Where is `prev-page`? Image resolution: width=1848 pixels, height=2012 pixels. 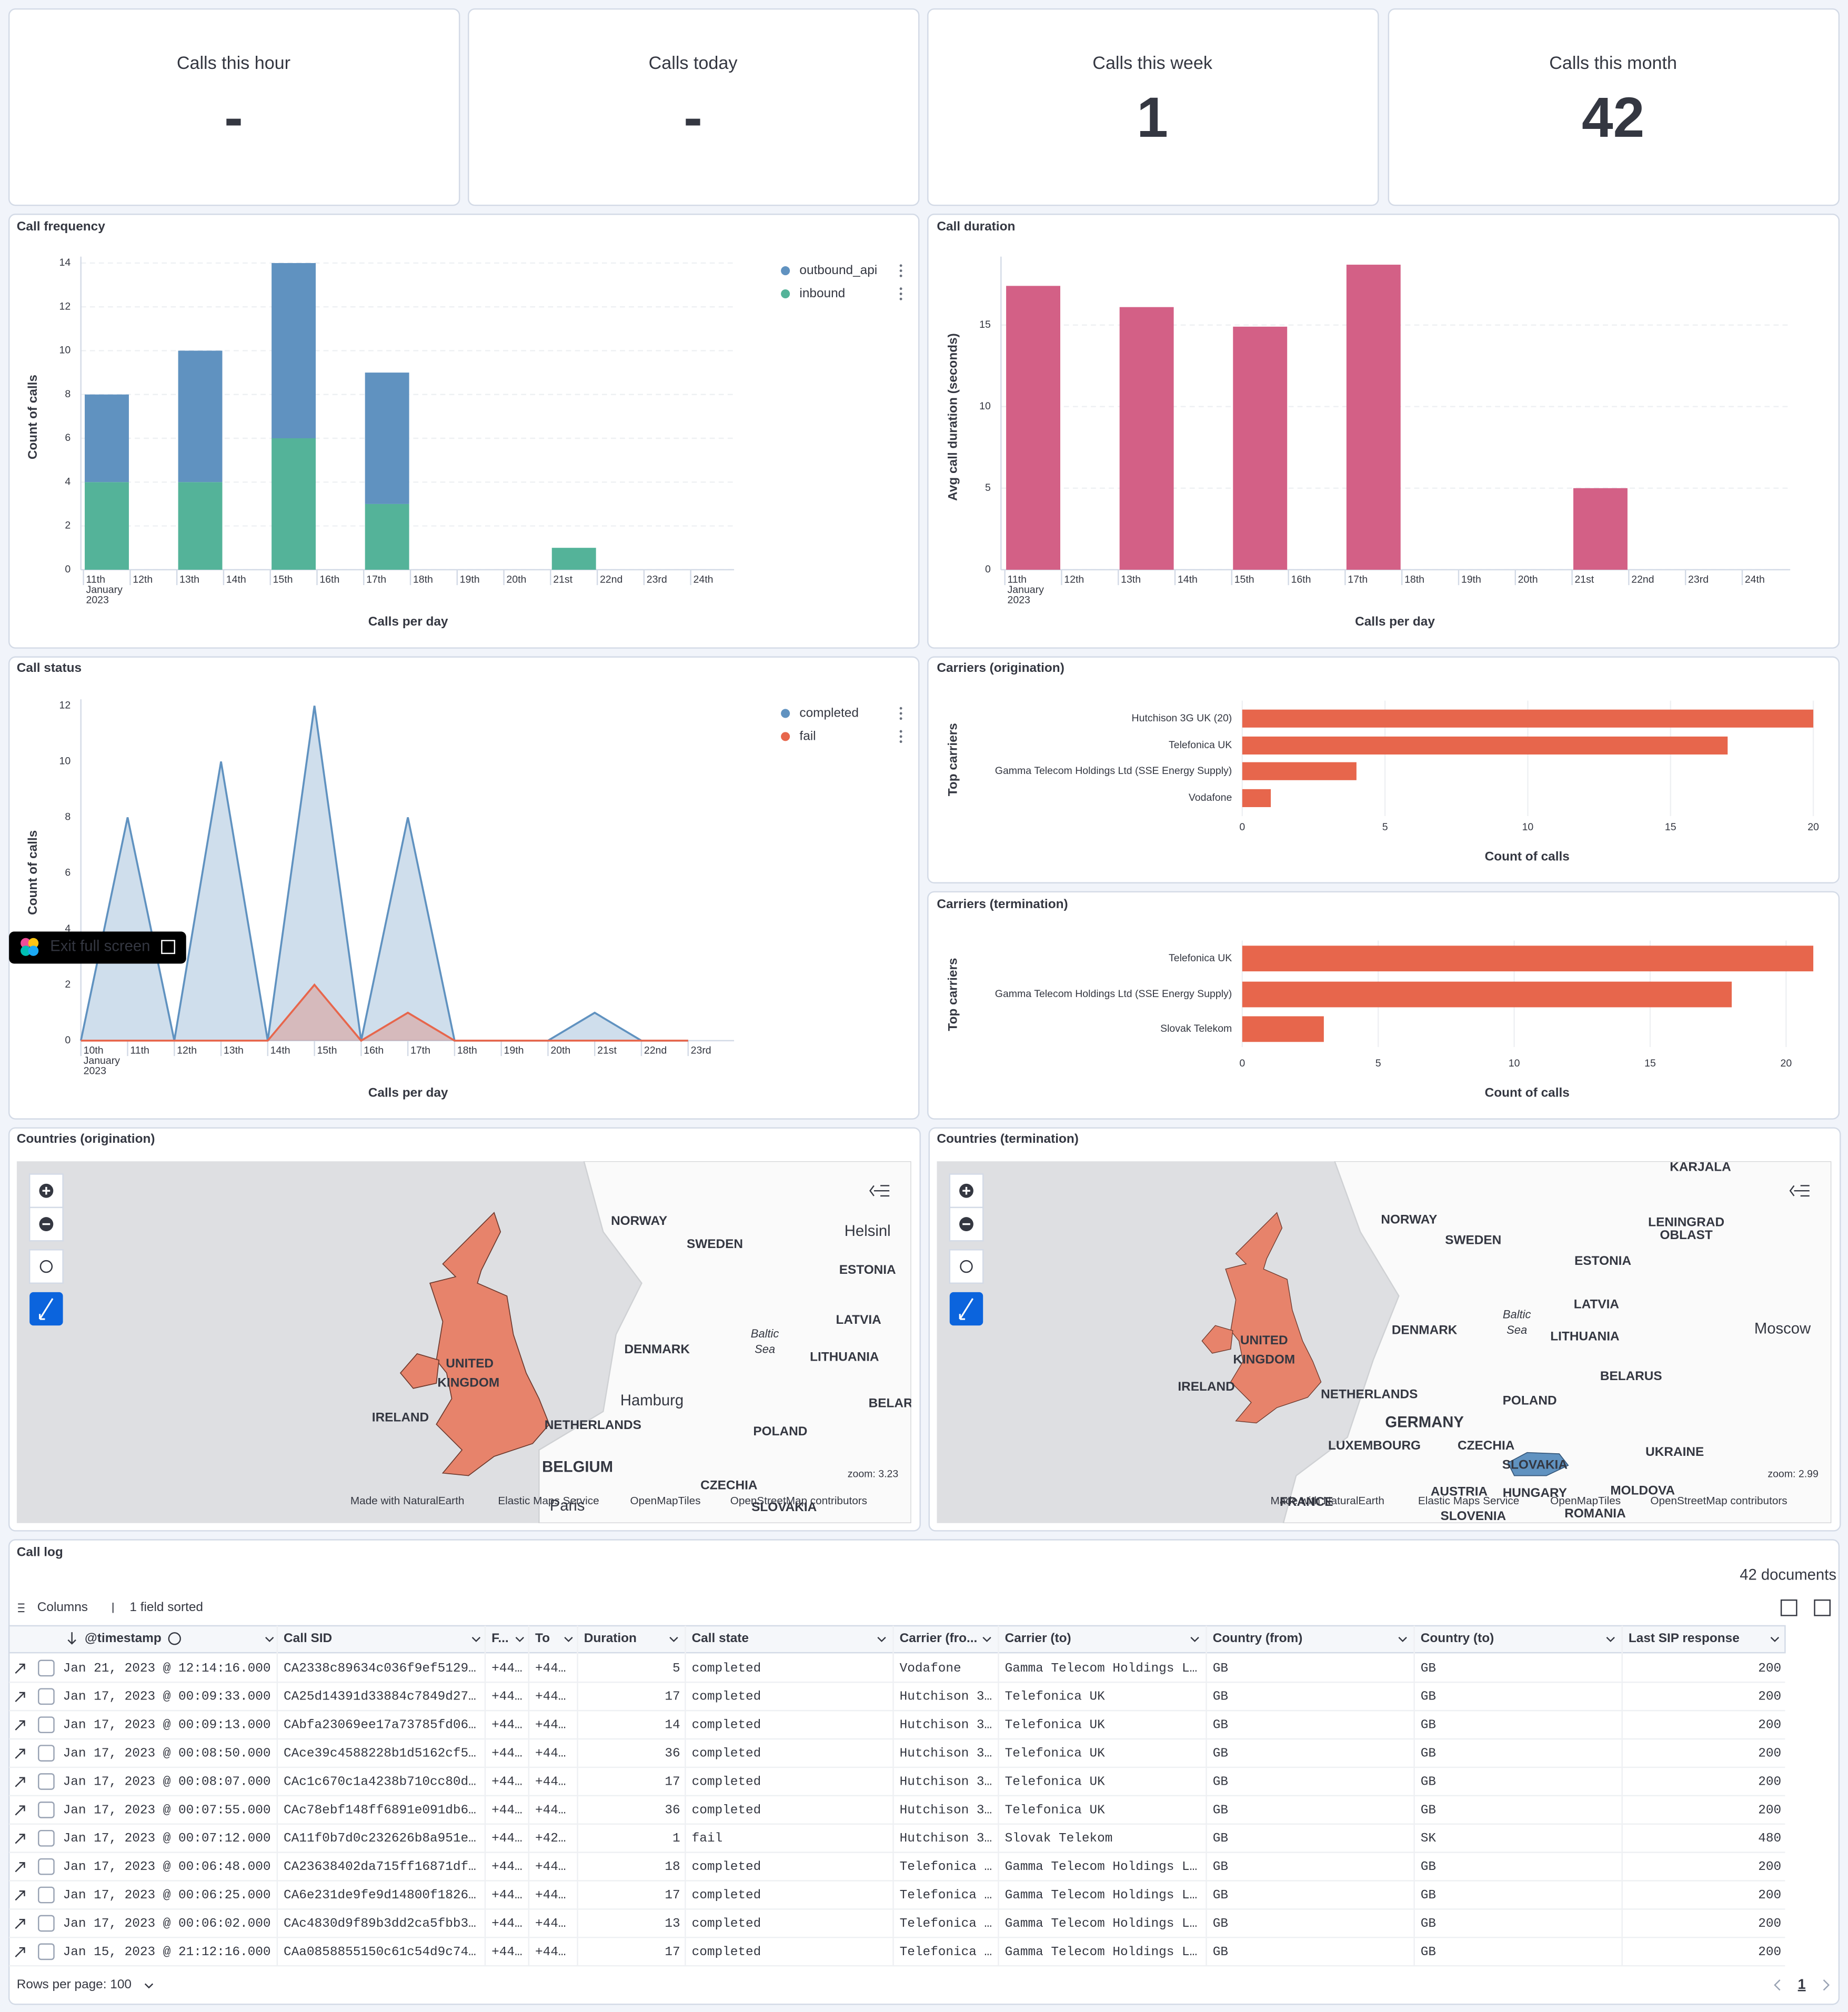 prev-page is located at coordinates (1778, 1985).